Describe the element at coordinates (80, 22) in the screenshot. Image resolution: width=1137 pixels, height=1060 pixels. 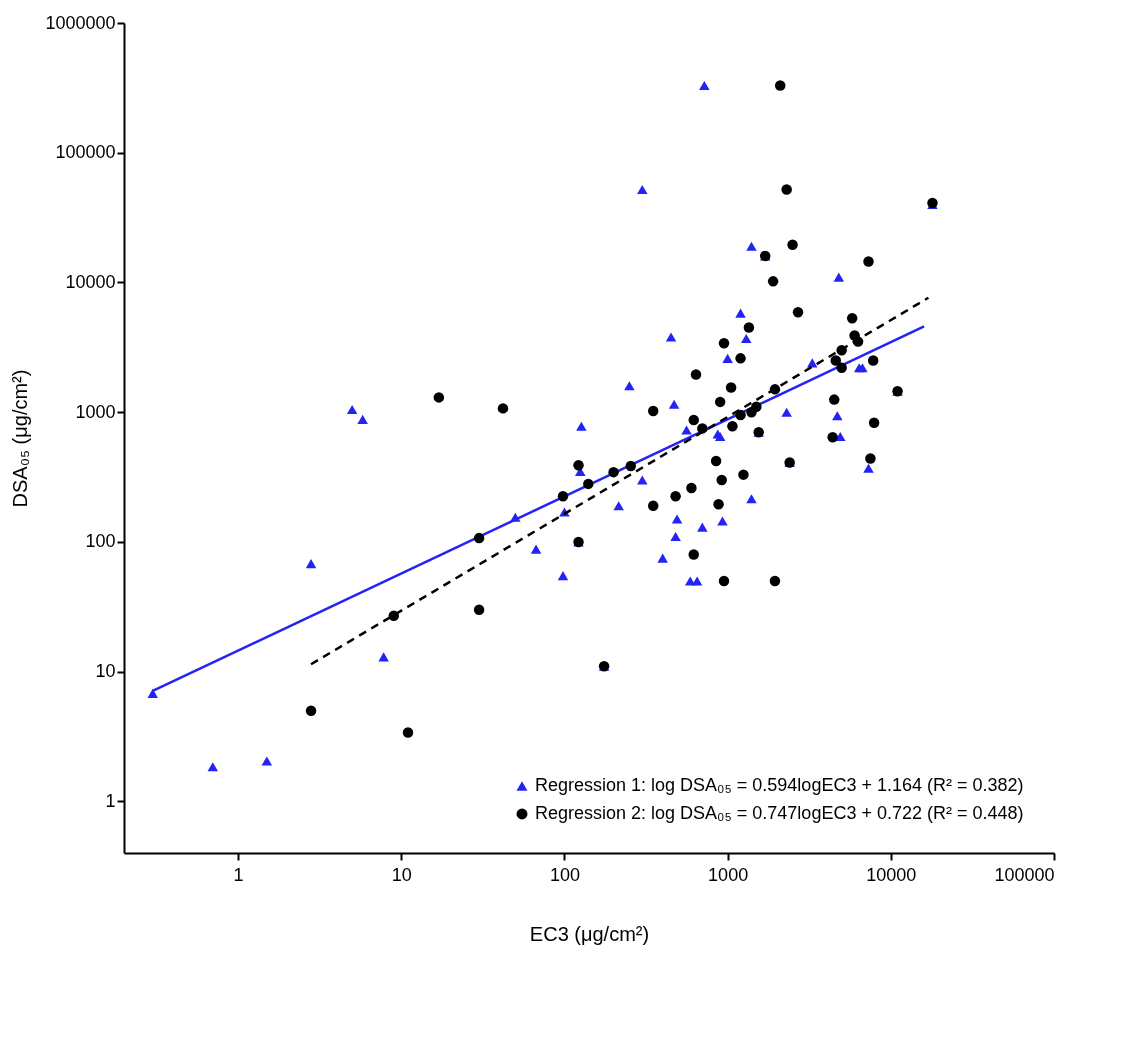
I see `y-tick-label: 1000000` at that location.